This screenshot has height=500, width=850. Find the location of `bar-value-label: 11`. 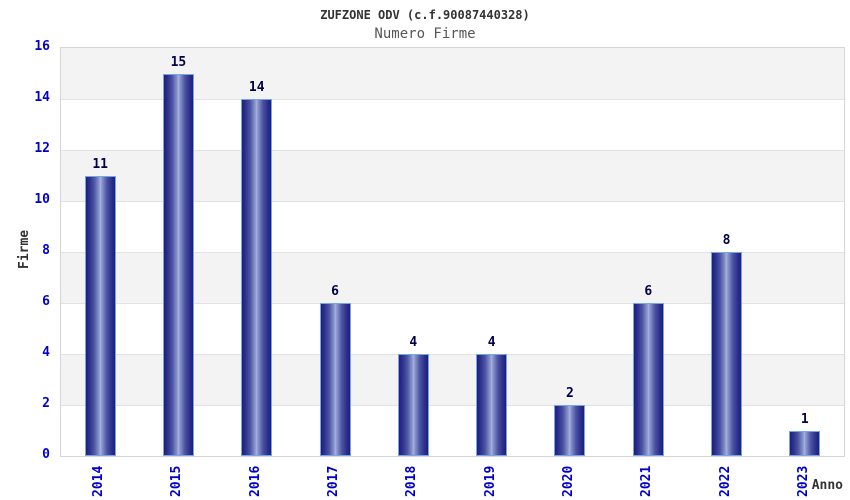

bar-value-label: 11 is located at coordinates (100, 164).